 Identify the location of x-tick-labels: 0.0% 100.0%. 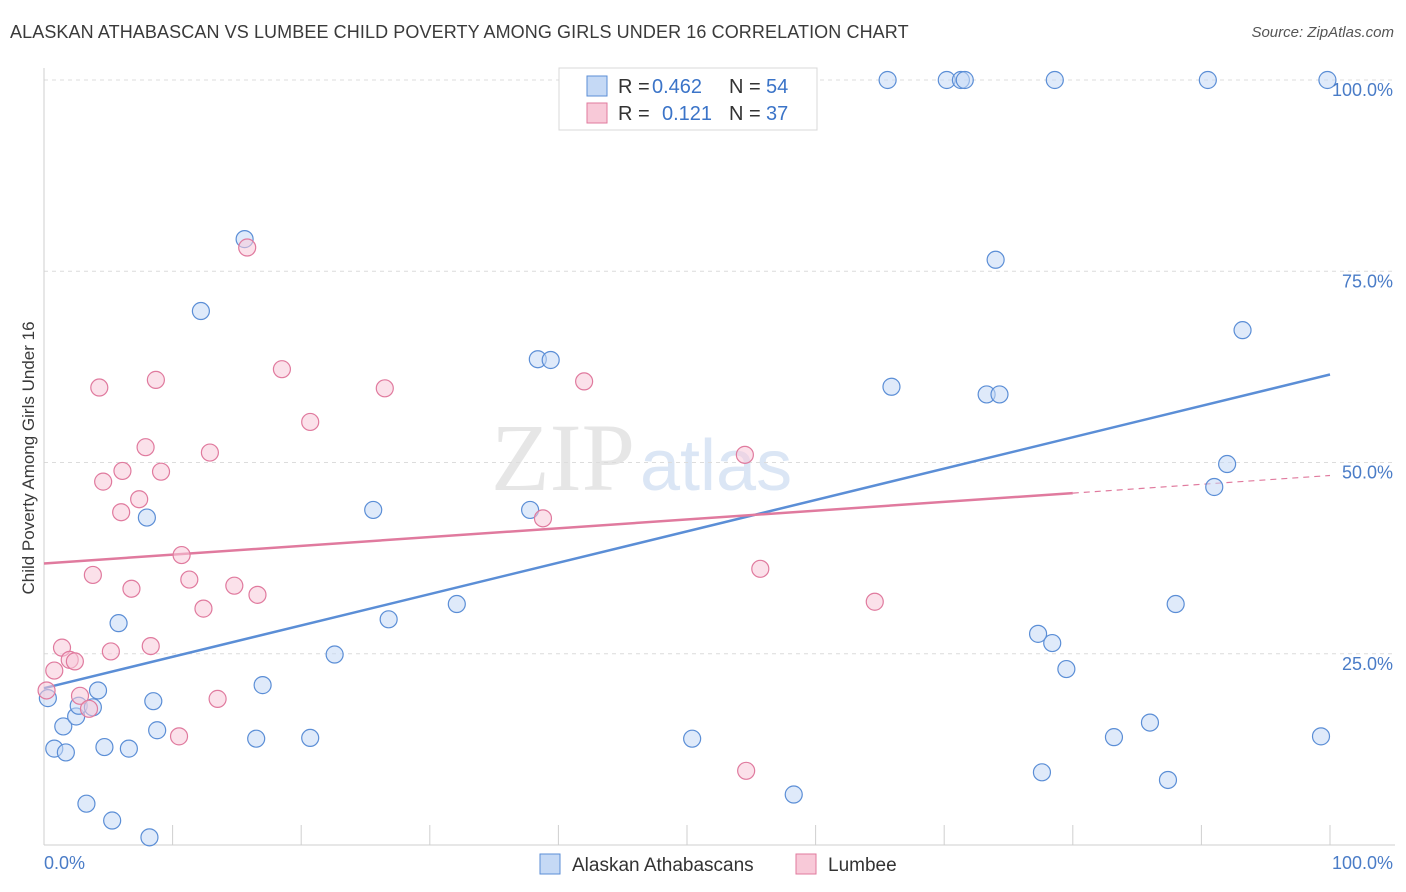
(718, 863).